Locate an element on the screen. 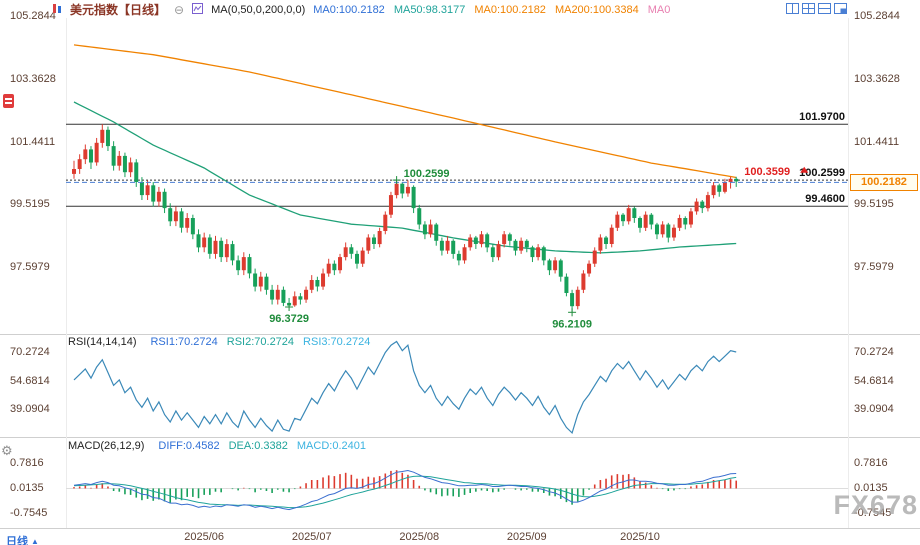  macd-legend-item: MACD:0.2401 is located at coordinates (331, 446).